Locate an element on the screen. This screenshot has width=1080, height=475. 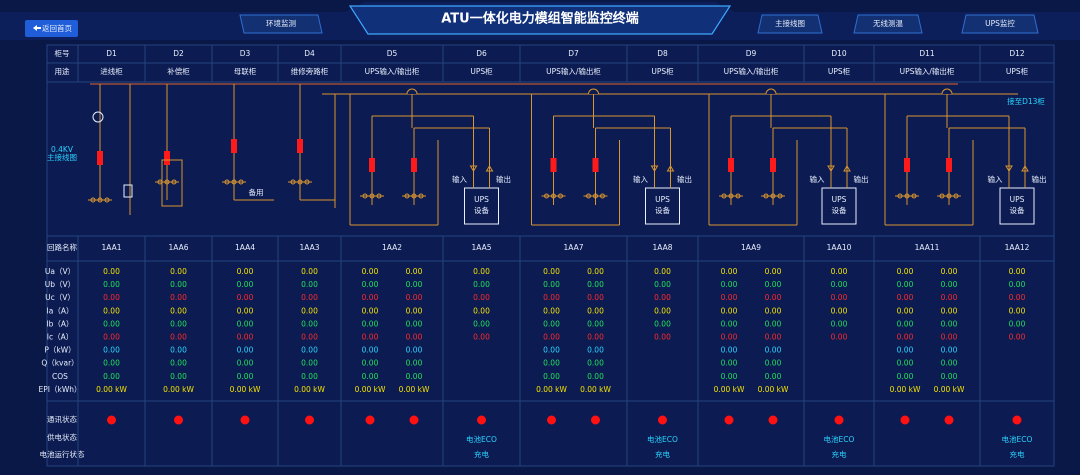
nav-button: 无线测温 is located at coordinates (888, 23).